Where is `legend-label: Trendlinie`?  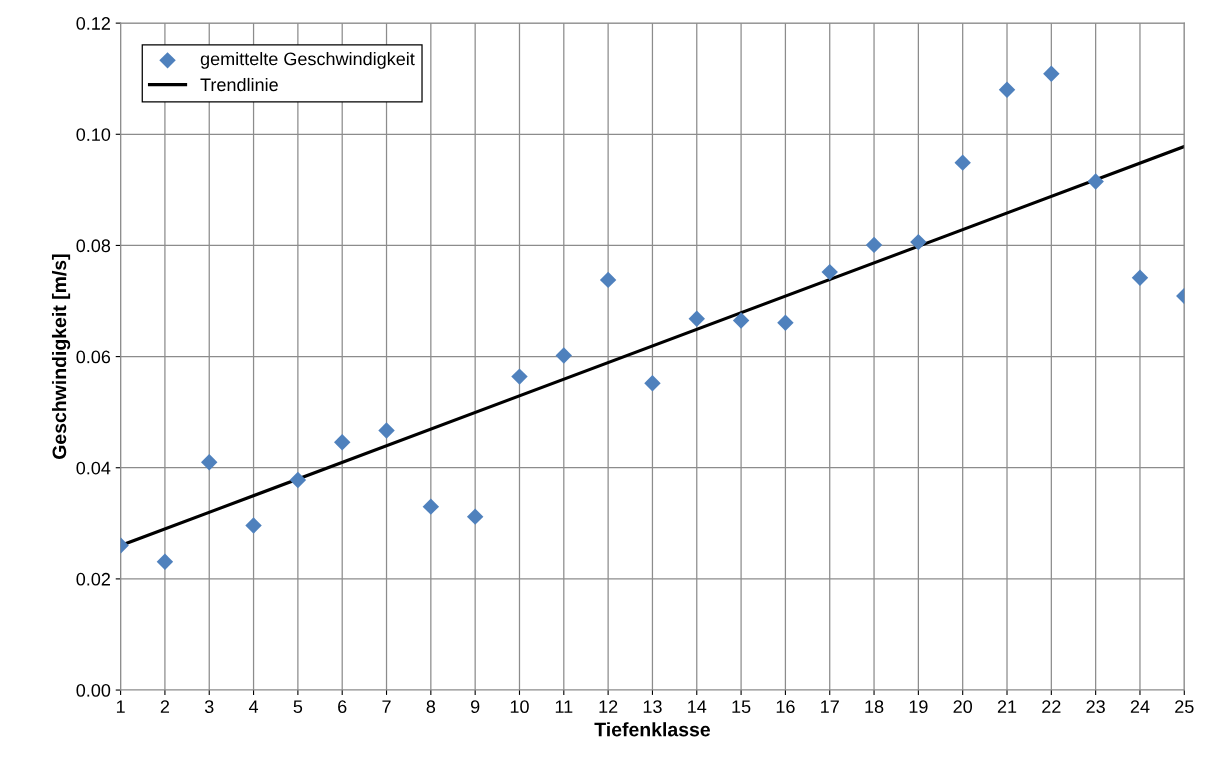 legend-label: Trendlinie is located at coordinates (239, 84).